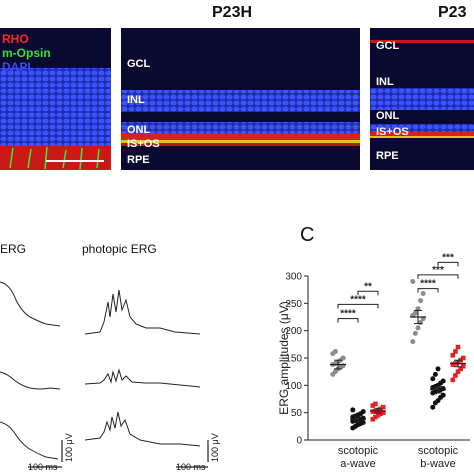 Image resolution: width=474 pixels, height=474 pixels. What do you see at coordinates (388, 46) in the screenshot?
I see `layer-label-gcl-right: GCL` at bounding box center [388, 46].